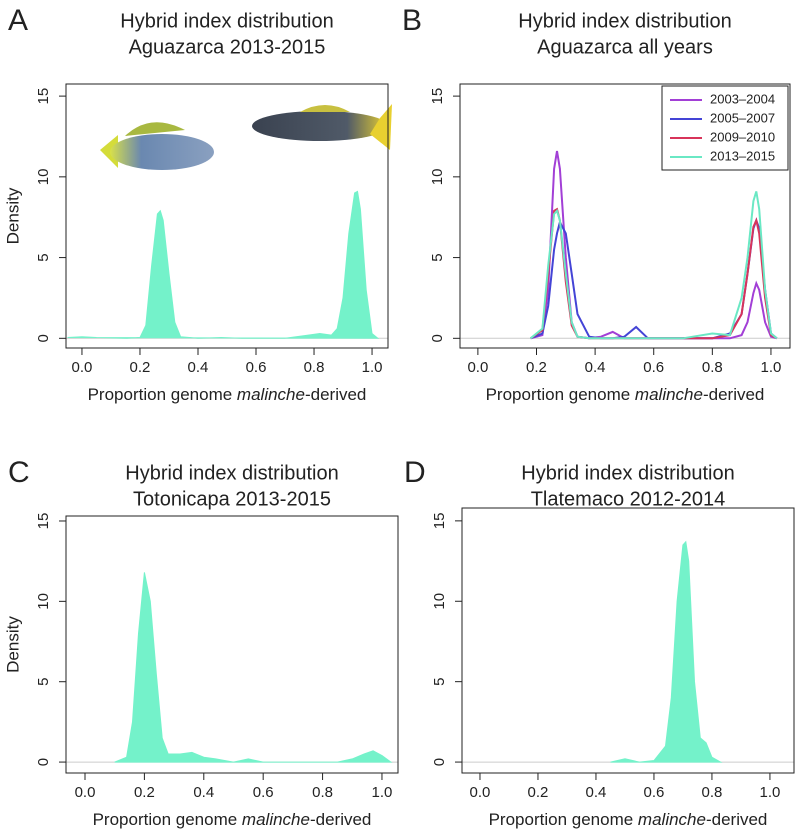 The height and width of the screenshot is (835, 796). What do you see at coordinates (18, 20) in the screenshot?
I see `panel-letter: A` at bounding box center [18, 20].